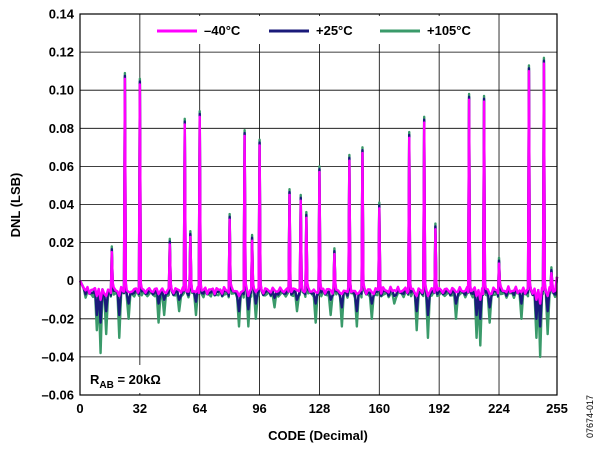 The width and height of the screenshot is (599, 449). I want to click on annotation-text: RAB = 20kΩ, so click(125, 381).